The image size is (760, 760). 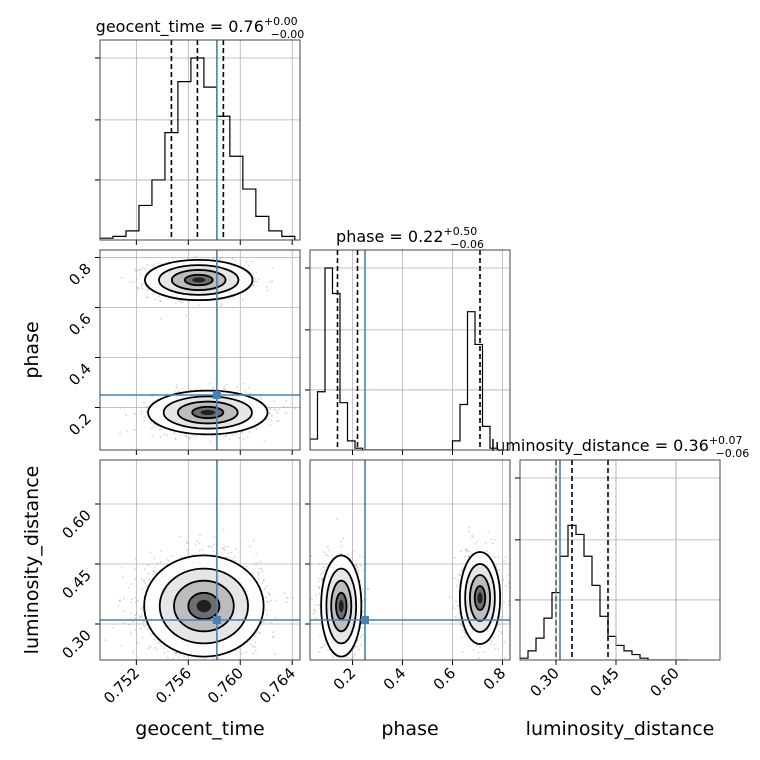 What do you see at coordinates (618, 579) in the screenshot?
I see `hist-panel-luminosity_distance: 0.30 0.45 0.60` at bounding box center [618, 579].